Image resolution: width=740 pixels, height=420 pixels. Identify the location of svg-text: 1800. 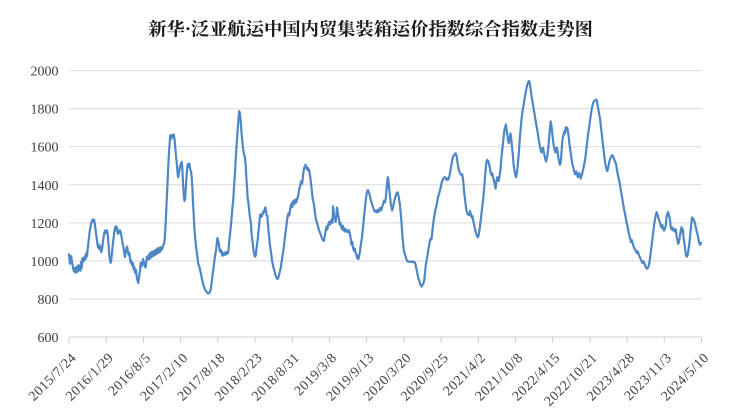
(45, 110).